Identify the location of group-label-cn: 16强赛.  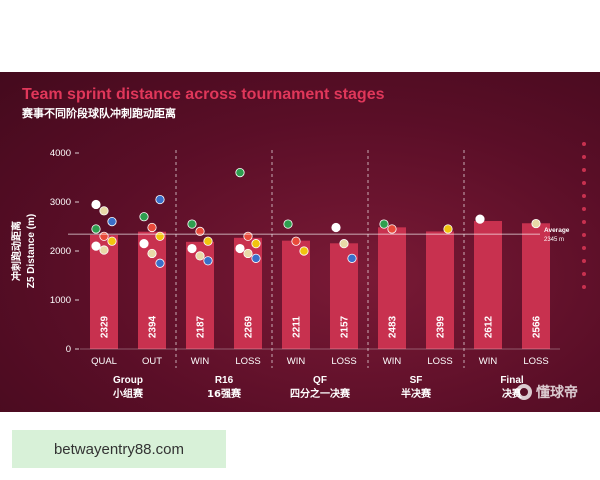
(224, 393).